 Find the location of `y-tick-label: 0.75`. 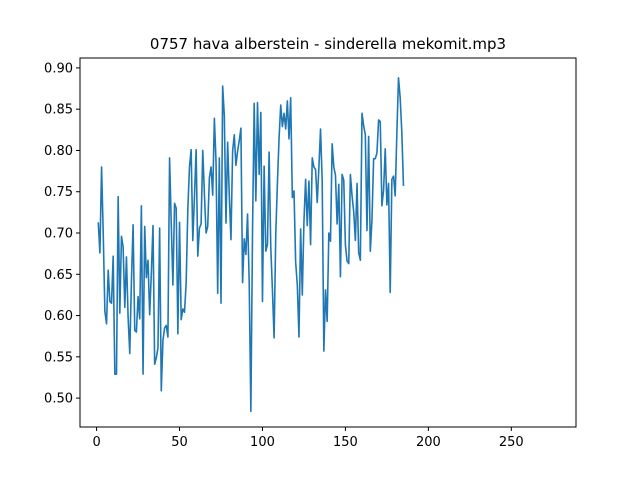

y-tick-label: 0.75 is located at coordinates (58, 192).